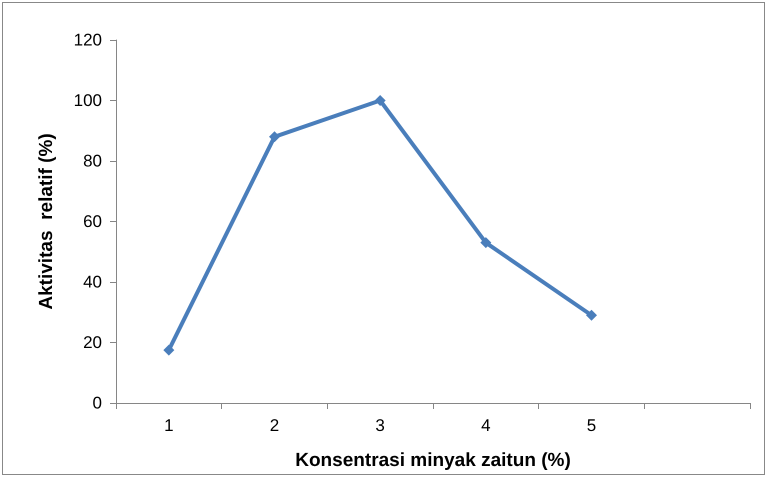  Describe the element at coordinates (433, 460) in the screenshot. I see `x-axis-title: Konsentrasi minyak zaitun (%)` at that location.